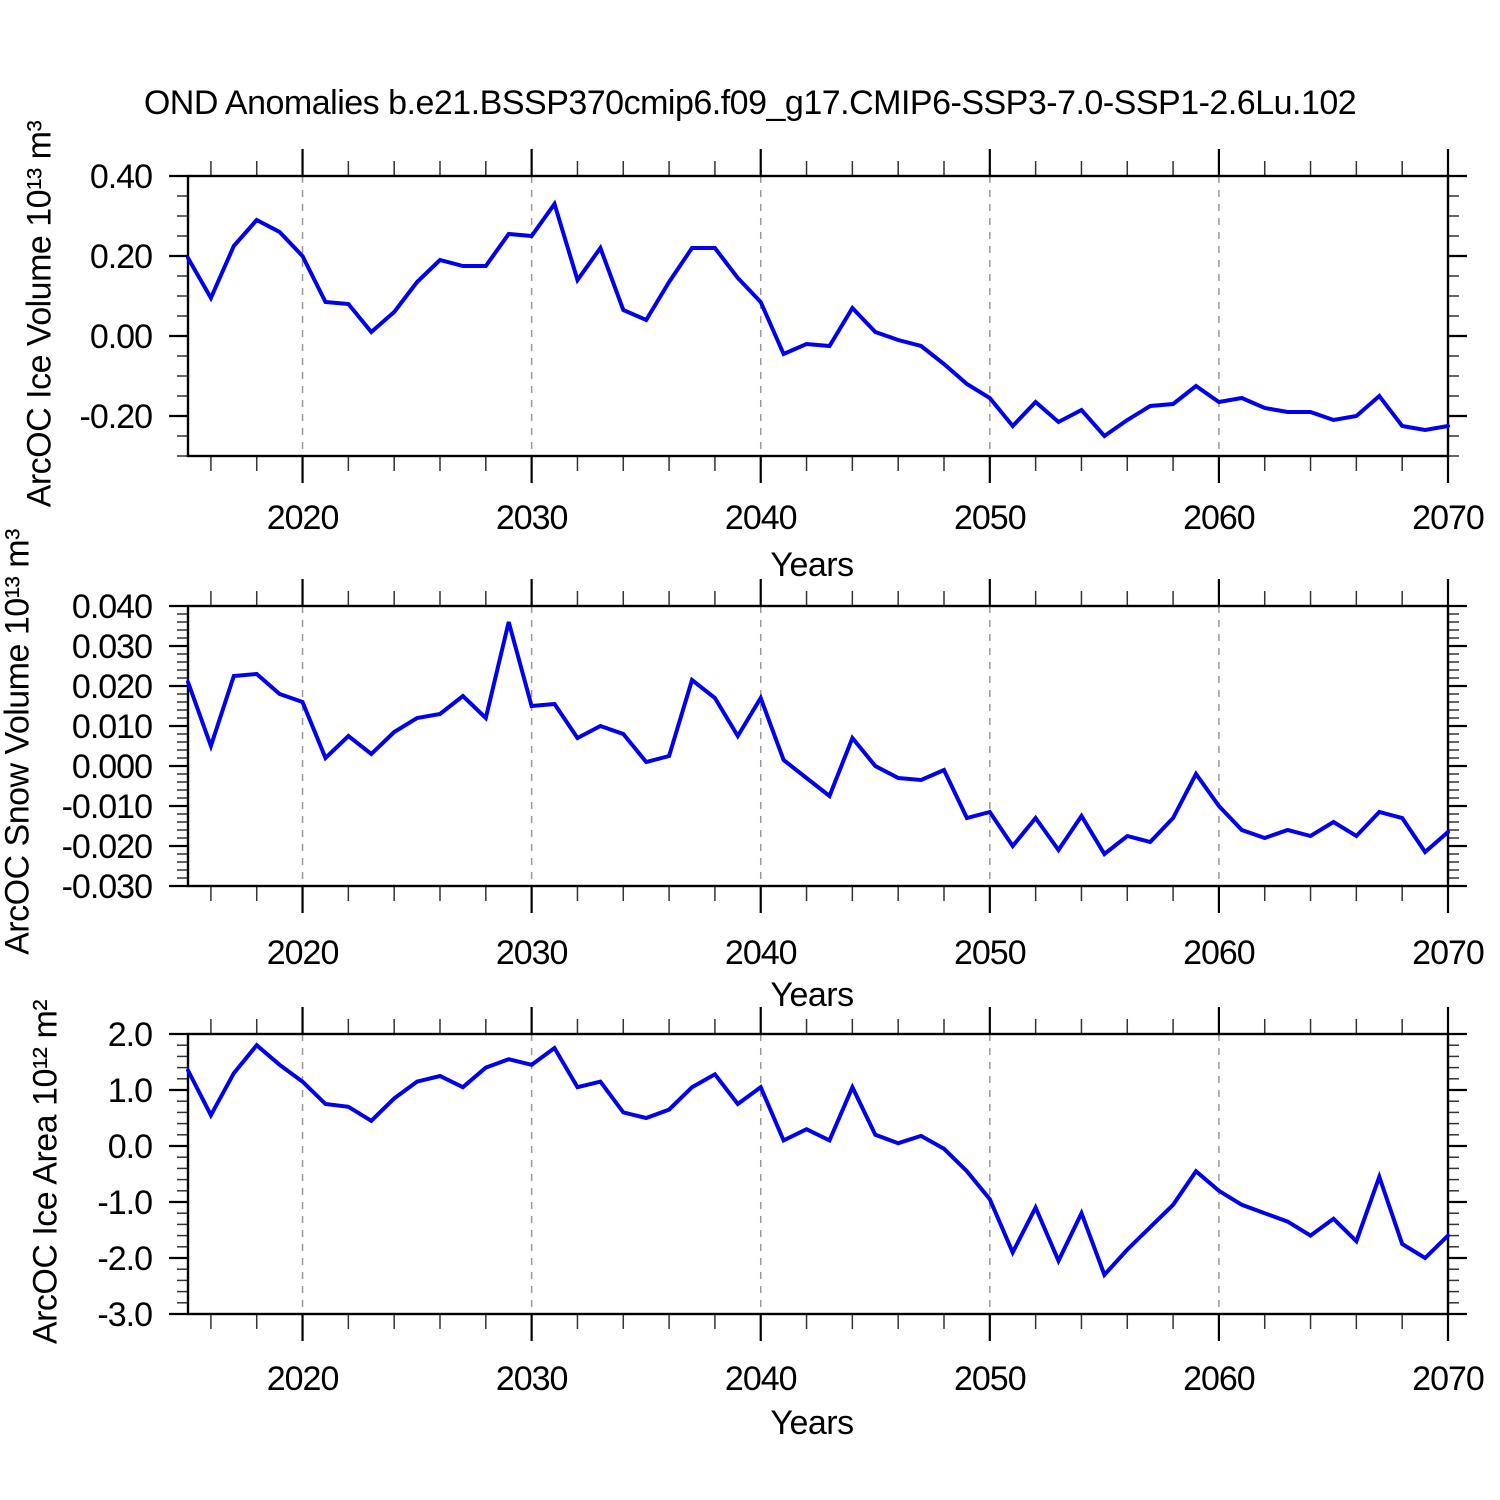 The height and width of the screenshot is (1500, 1500). What do you see at coordinates (130, 1035) in the screenshot?
I see `y-tick-label: 2.0` at bounding box center [130, 1035].